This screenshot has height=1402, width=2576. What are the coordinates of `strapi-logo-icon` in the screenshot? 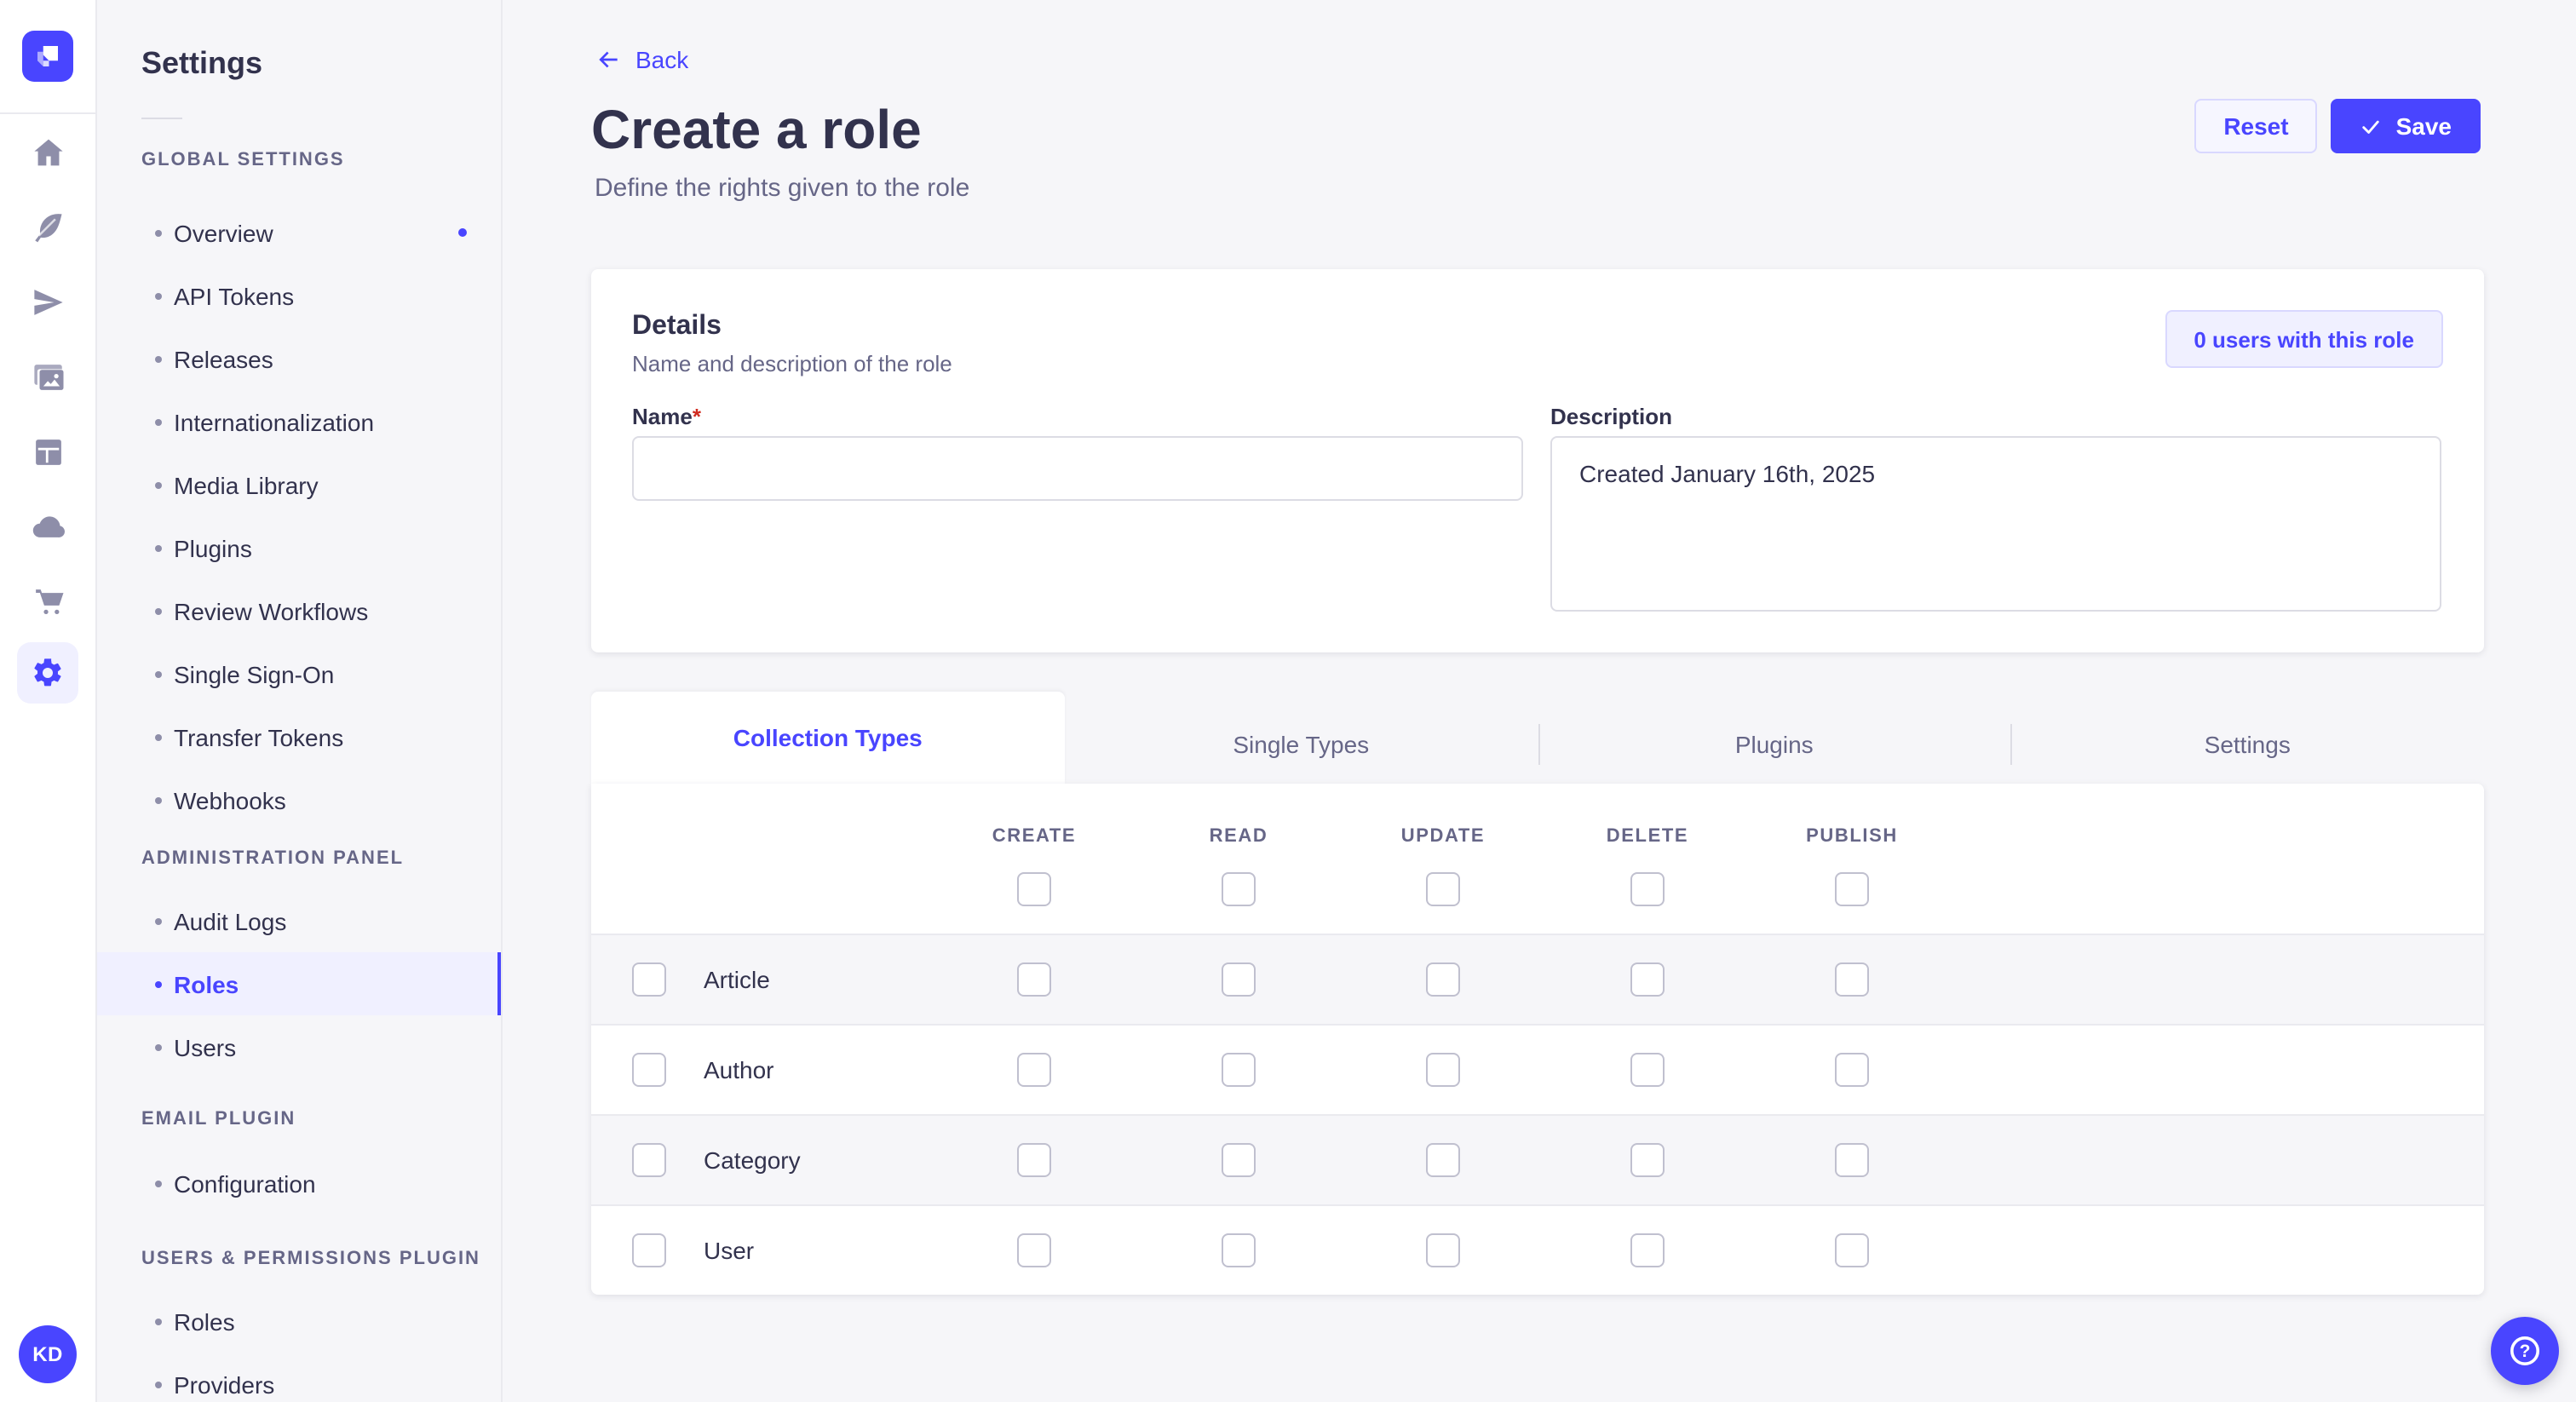 It's located at (48, 57).